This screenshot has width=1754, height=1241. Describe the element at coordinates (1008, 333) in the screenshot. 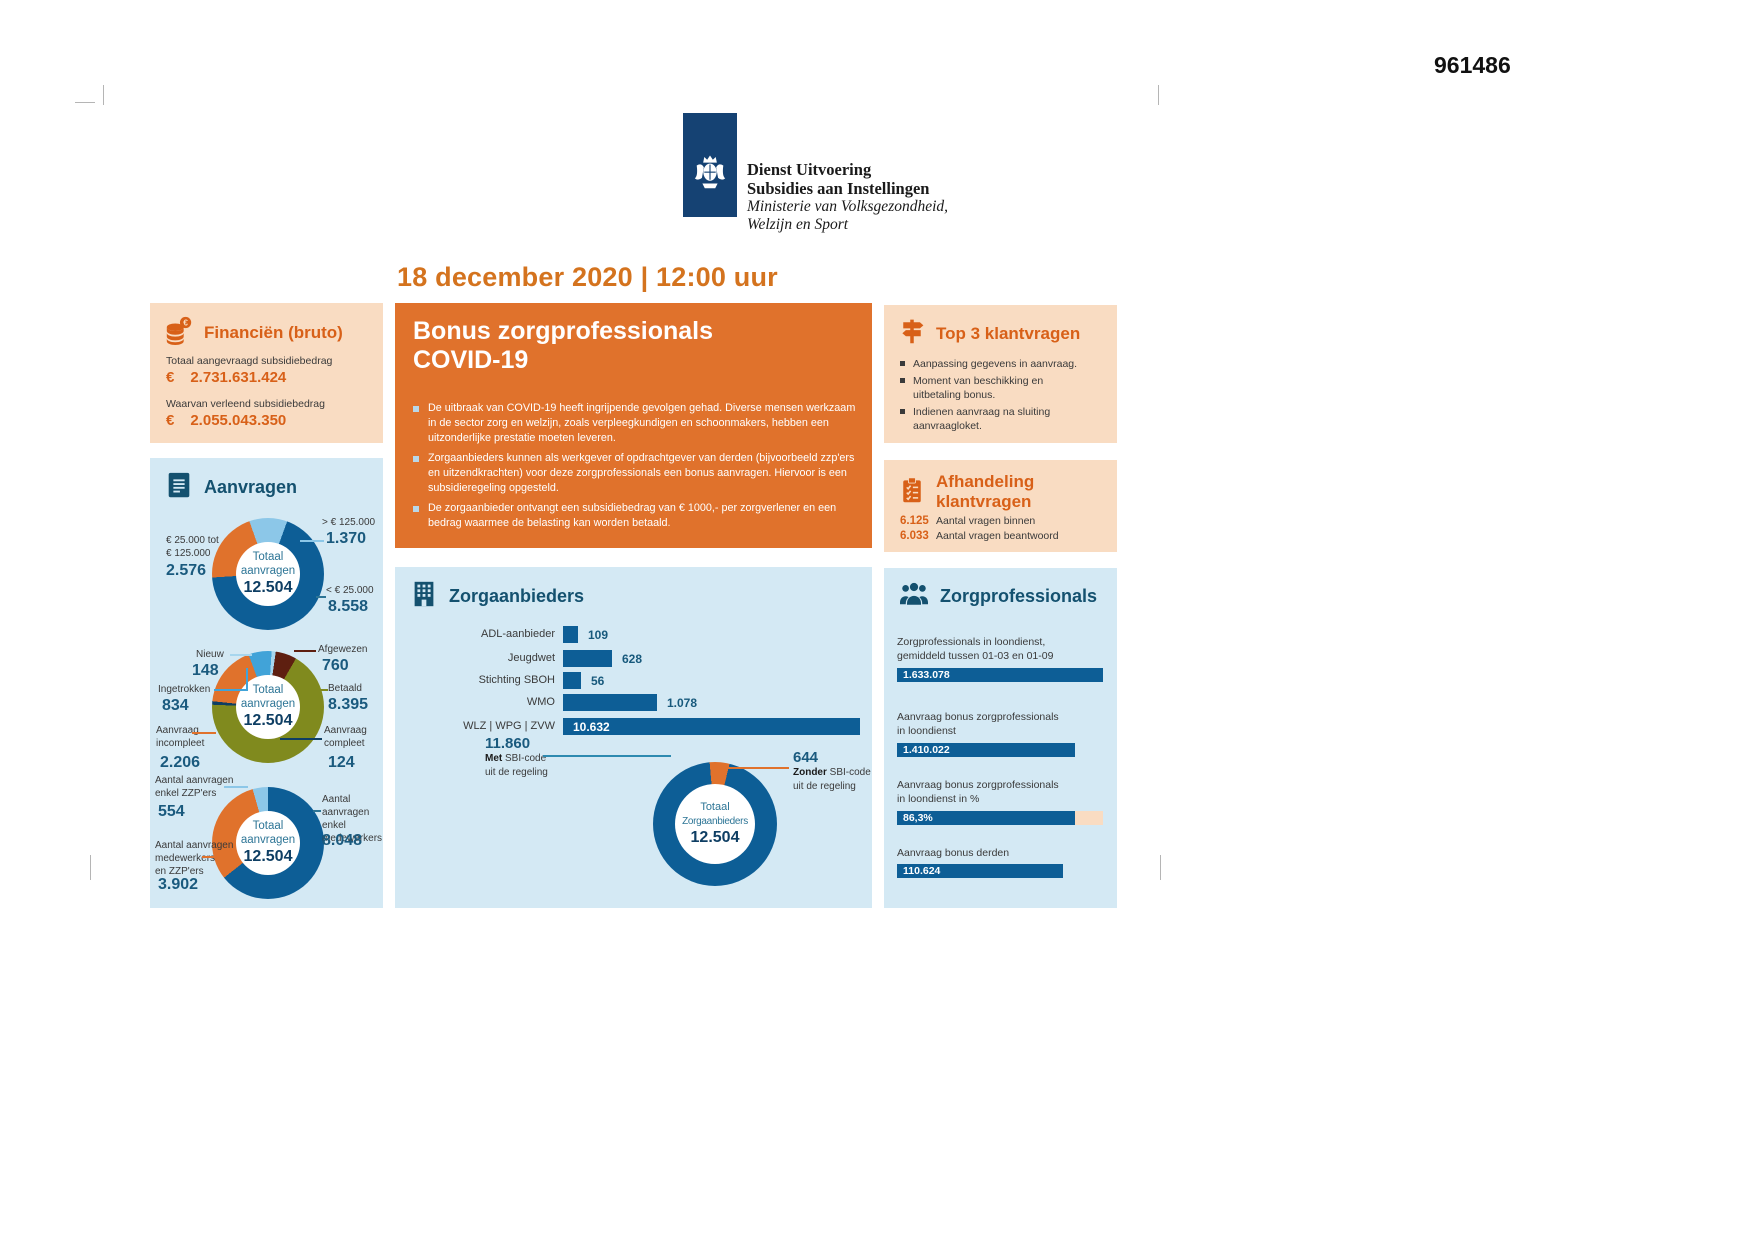

I see `top3-title: Top 3 klantvragen` at that location.